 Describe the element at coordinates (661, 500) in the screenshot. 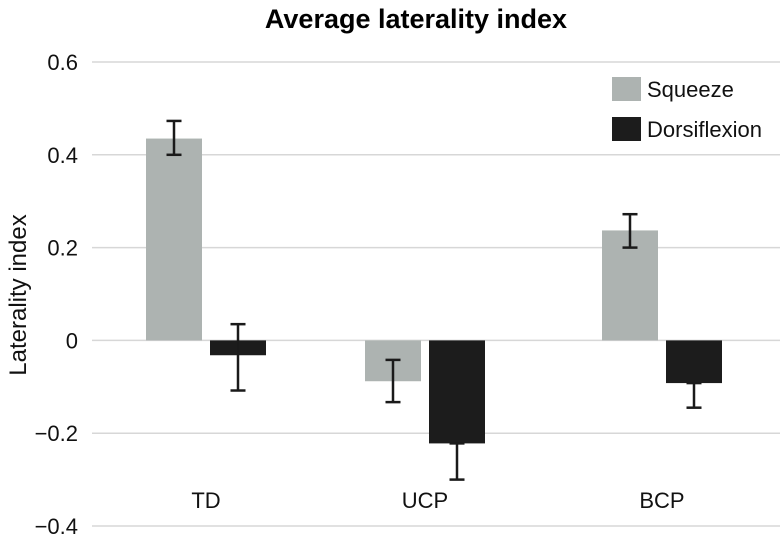

I see `x-tick-label: BCP` at that location.